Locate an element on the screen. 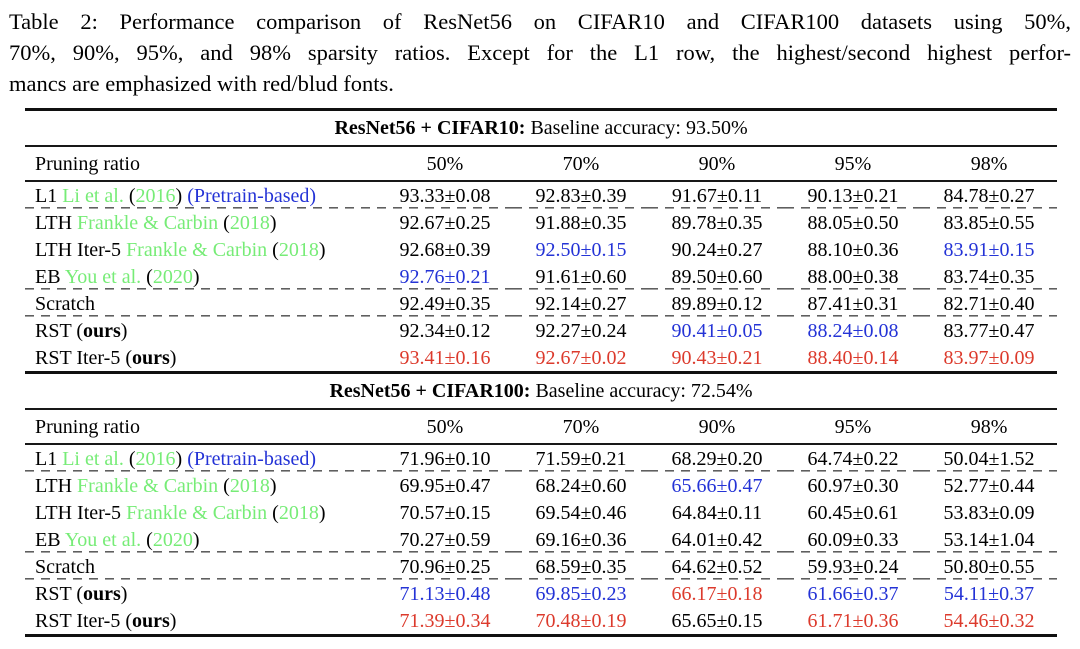 This screenshot has height=649, width=1080. value-cell: 82.71±0.40 is located at coordinates (989, 303).